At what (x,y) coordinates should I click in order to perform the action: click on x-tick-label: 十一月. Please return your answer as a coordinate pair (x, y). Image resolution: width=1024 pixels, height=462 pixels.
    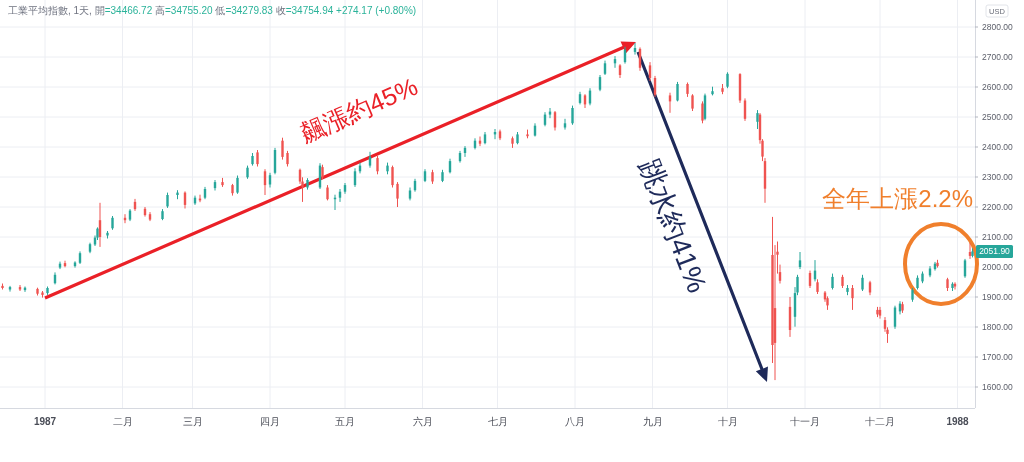
    Looking at the image, I should click on (805, 421).